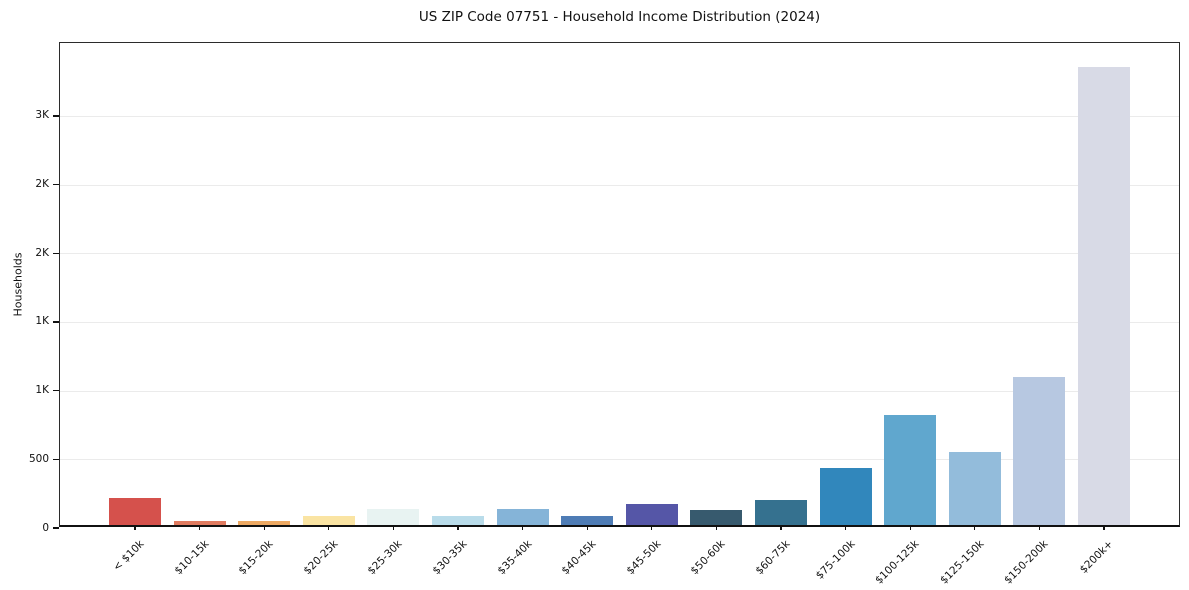 This screenshot has width=1189, height=590. What do you see at coordinates (45, 527) in the screenshot?
I see `y-tick-label: 0` at bounding box center [45, 527].